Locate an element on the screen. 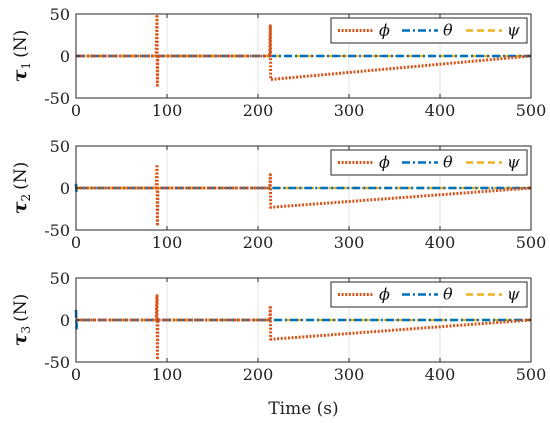 The height and width of the screenshot is (423, 550). x-axis-label: Time (s) is located at coordinates (303, 409).